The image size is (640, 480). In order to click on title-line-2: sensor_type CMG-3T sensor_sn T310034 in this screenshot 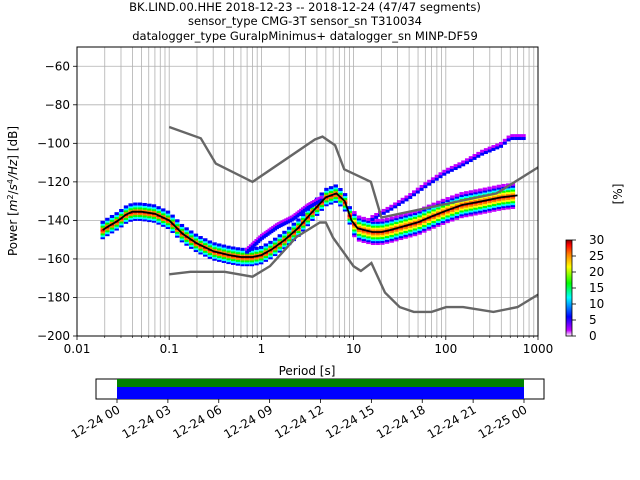, I will do `click(305, 21)`.